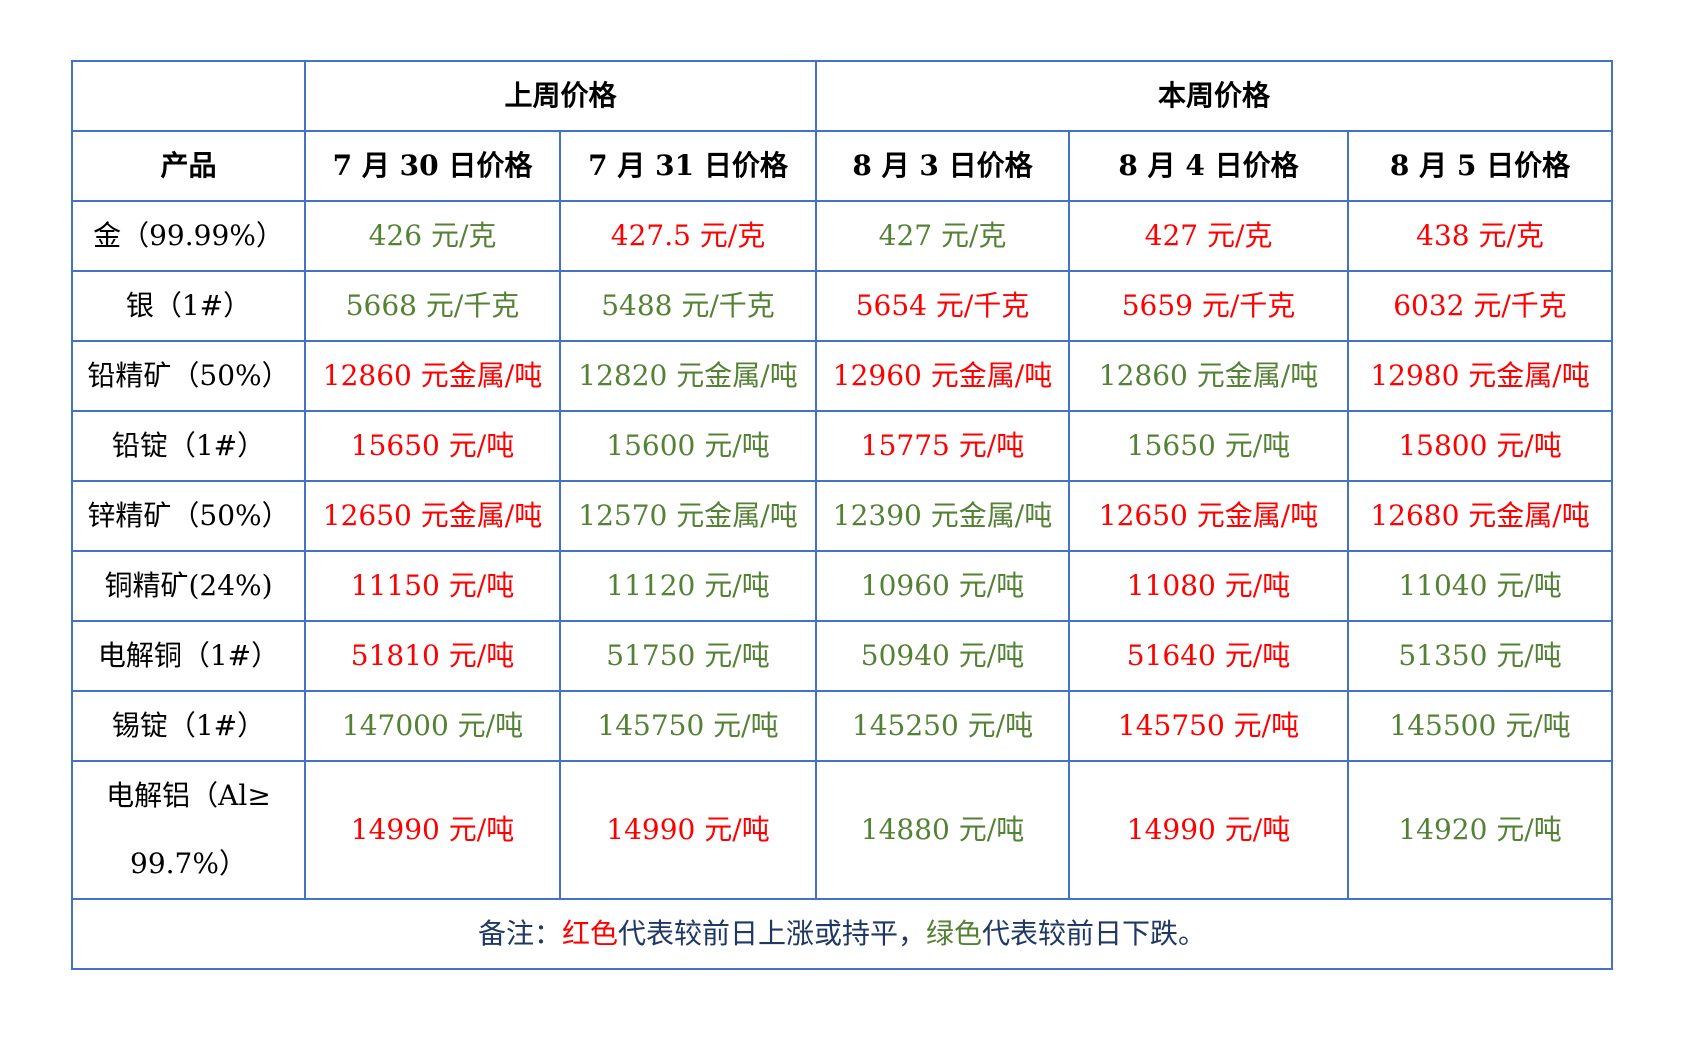 The height and width of the screenshot is (1056, 1688). Describe the element at coordinates (519, 934) in the screenshot. I see `note-prefix: 备注：` at that location.